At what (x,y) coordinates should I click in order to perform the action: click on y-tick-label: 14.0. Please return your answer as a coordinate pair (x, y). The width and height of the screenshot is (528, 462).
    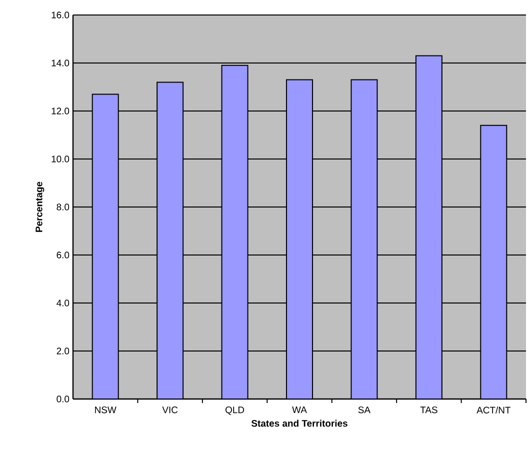
    Looking at the image, I should click on (61, 63).